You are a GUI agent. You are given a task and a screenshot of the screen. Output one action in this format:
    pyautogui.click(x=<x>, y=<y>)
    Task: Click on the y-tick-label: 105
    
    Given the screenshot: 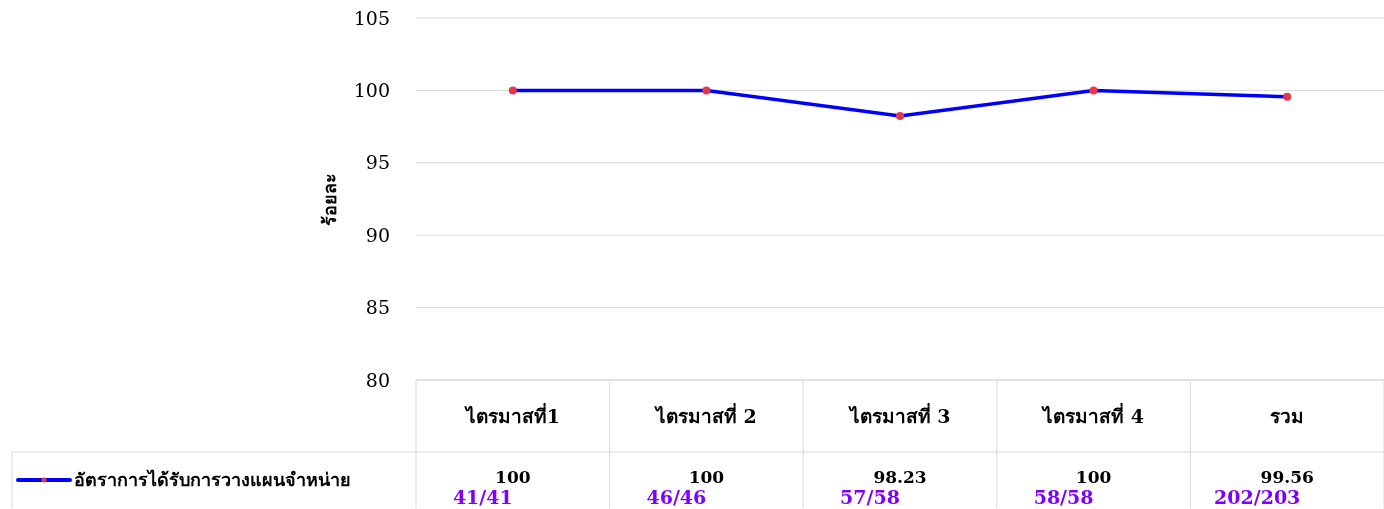 What is the action you would take?
    pyautogui.click(x=371, y=17)
    